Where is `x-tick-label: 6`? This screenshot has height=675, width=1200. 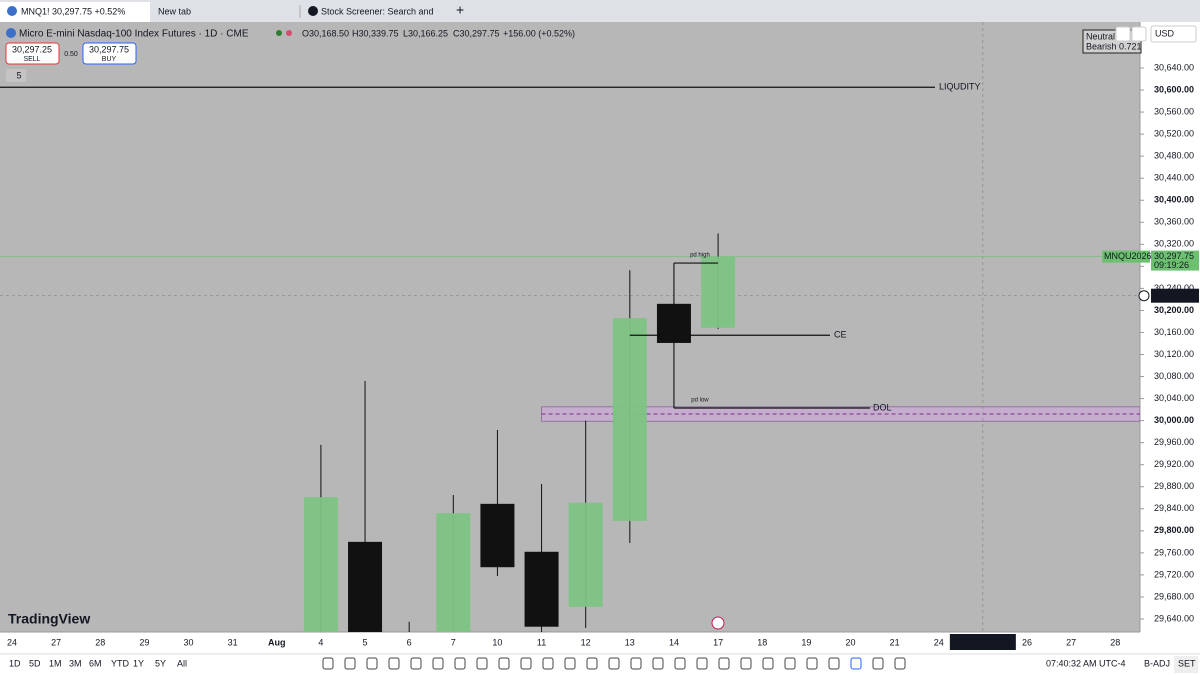 x-tick-label: 6 is located at coordinates (409, 642).